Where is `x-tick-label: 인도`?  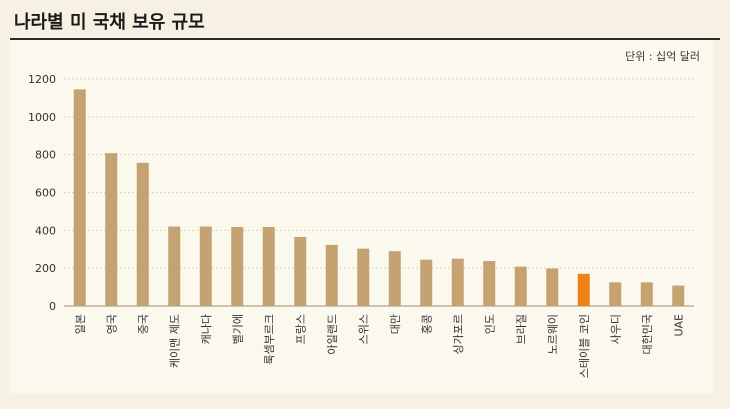 x-tick-label: 인도 is located at coordinates (489, 324).